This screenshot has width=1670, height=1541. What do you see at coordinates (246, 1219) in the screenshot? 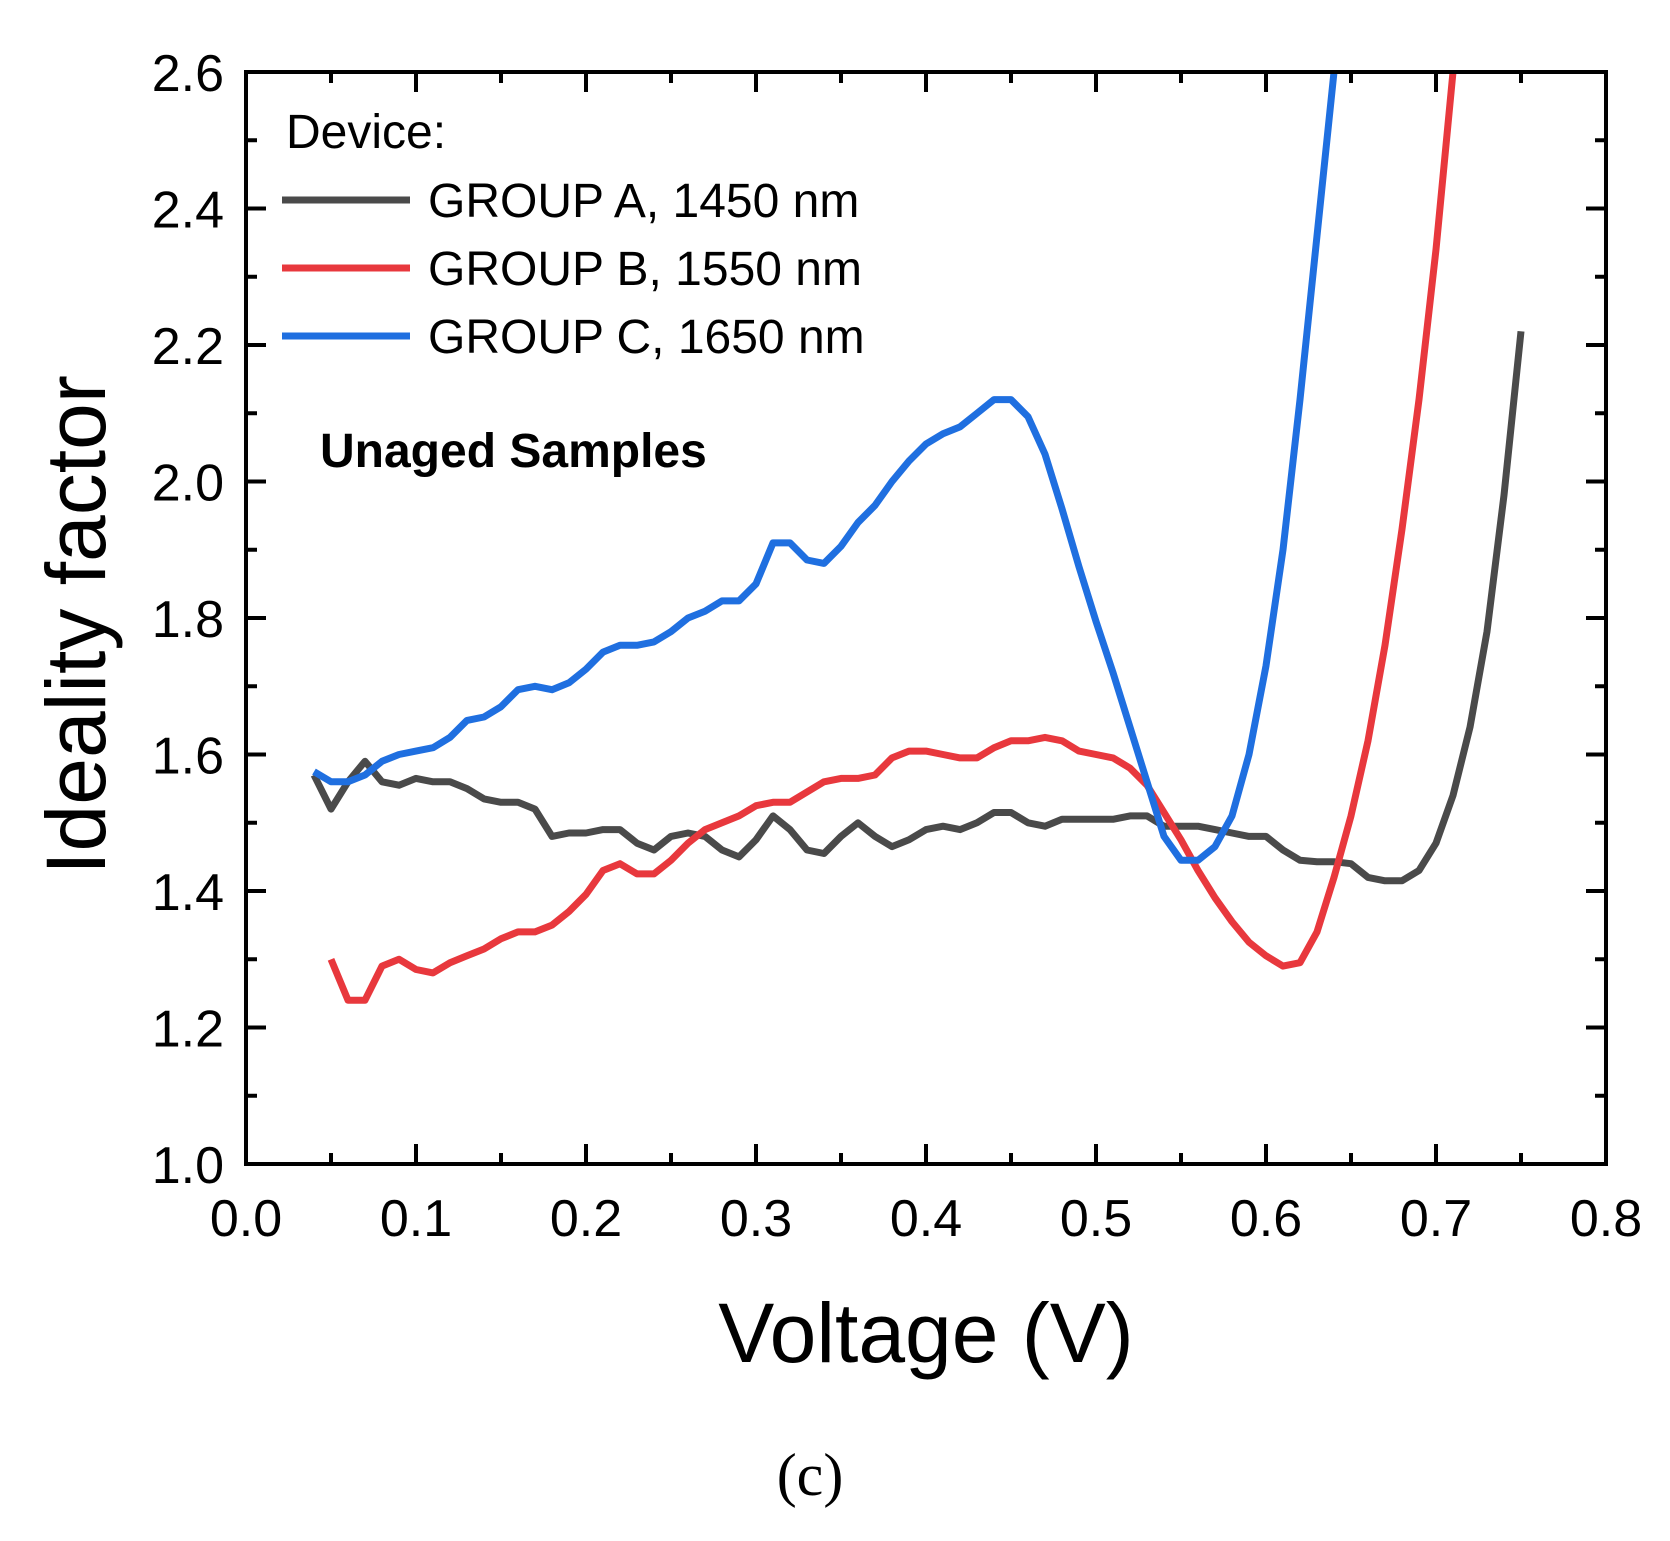
I see `x-tick-label: 0.0` at bounding box center [246, 1219].